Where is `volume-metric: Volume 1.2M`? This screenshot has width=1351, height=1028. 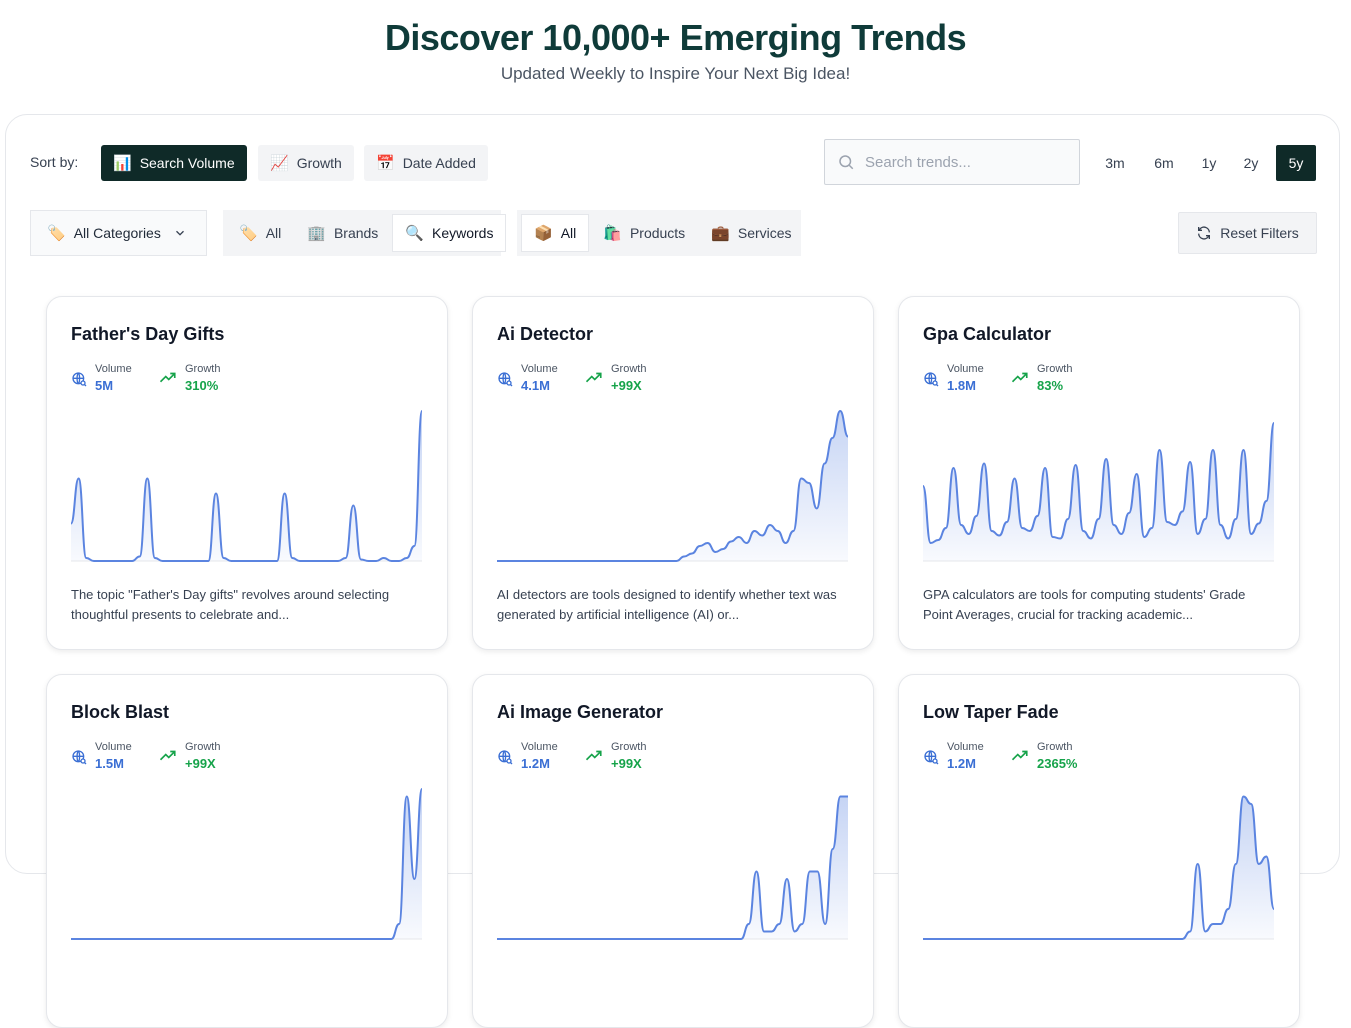
volume-metric: Volume 1.2M is located at coordinates (527, 756).